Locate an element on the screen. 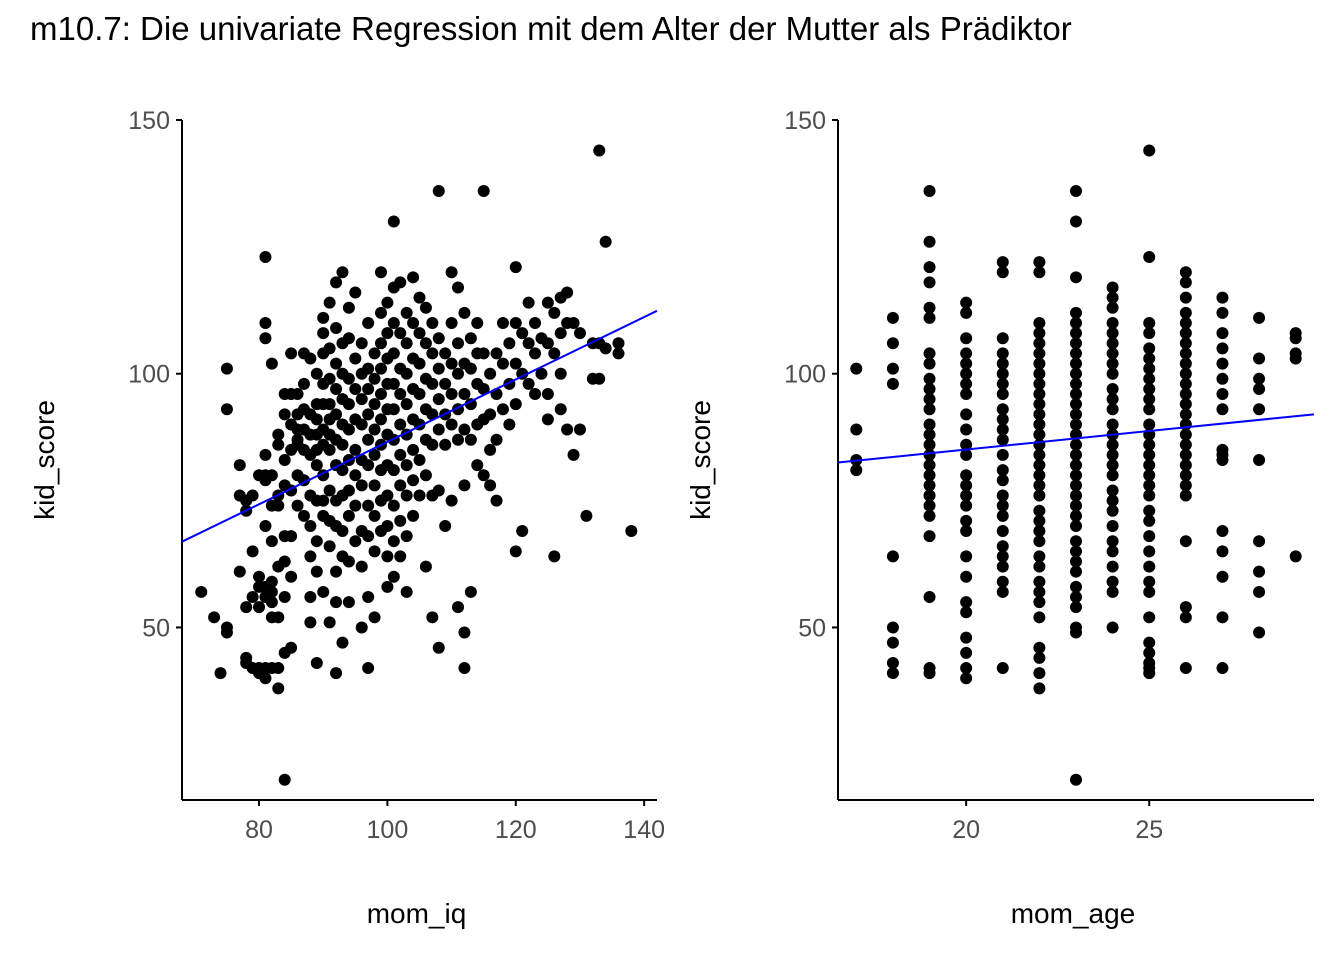 Image resolution: width=1344 pixels, height=960 pixels. regression-line is located at coordinates (1076, 438).